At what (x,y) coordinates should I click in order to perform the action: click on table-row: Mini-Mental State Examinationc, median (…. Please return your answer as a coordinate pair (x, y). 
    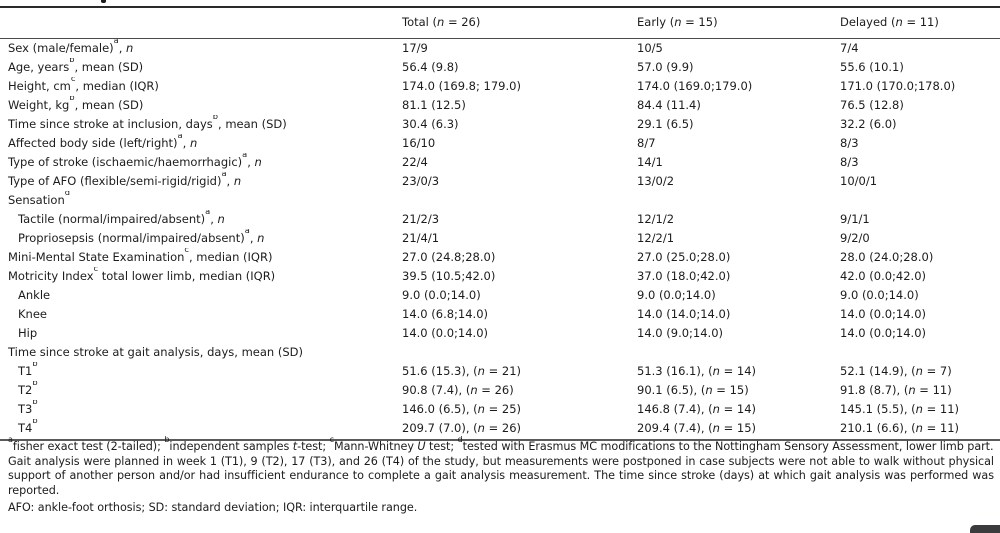
    Looking at the image, I should click on (500, 257).